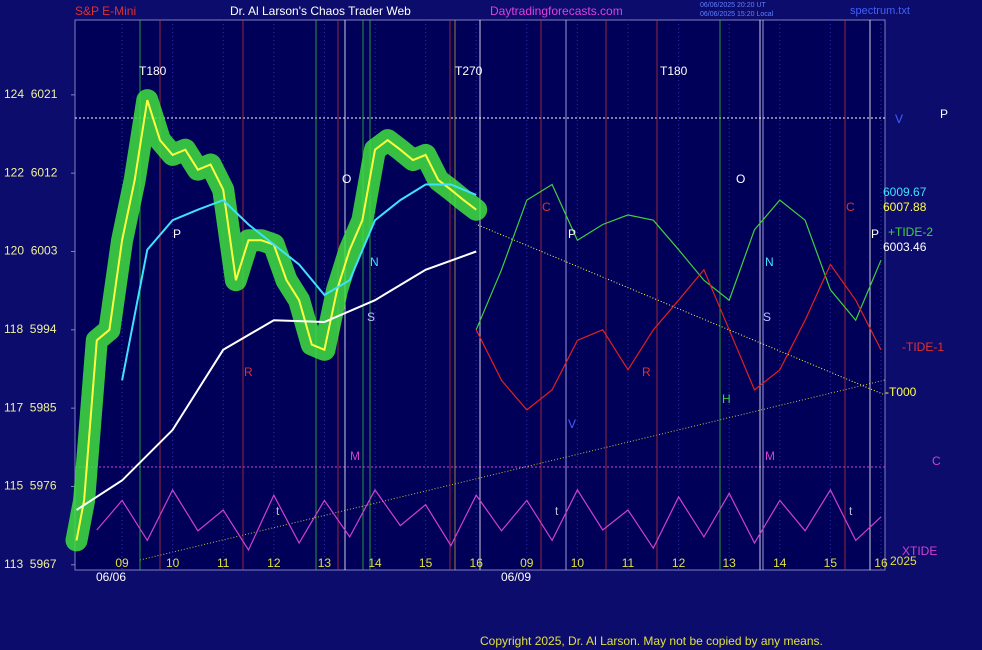 The height and width of the screenshot is (650, 982). I want to click on right-label: 6003.46, so click(905, 247).